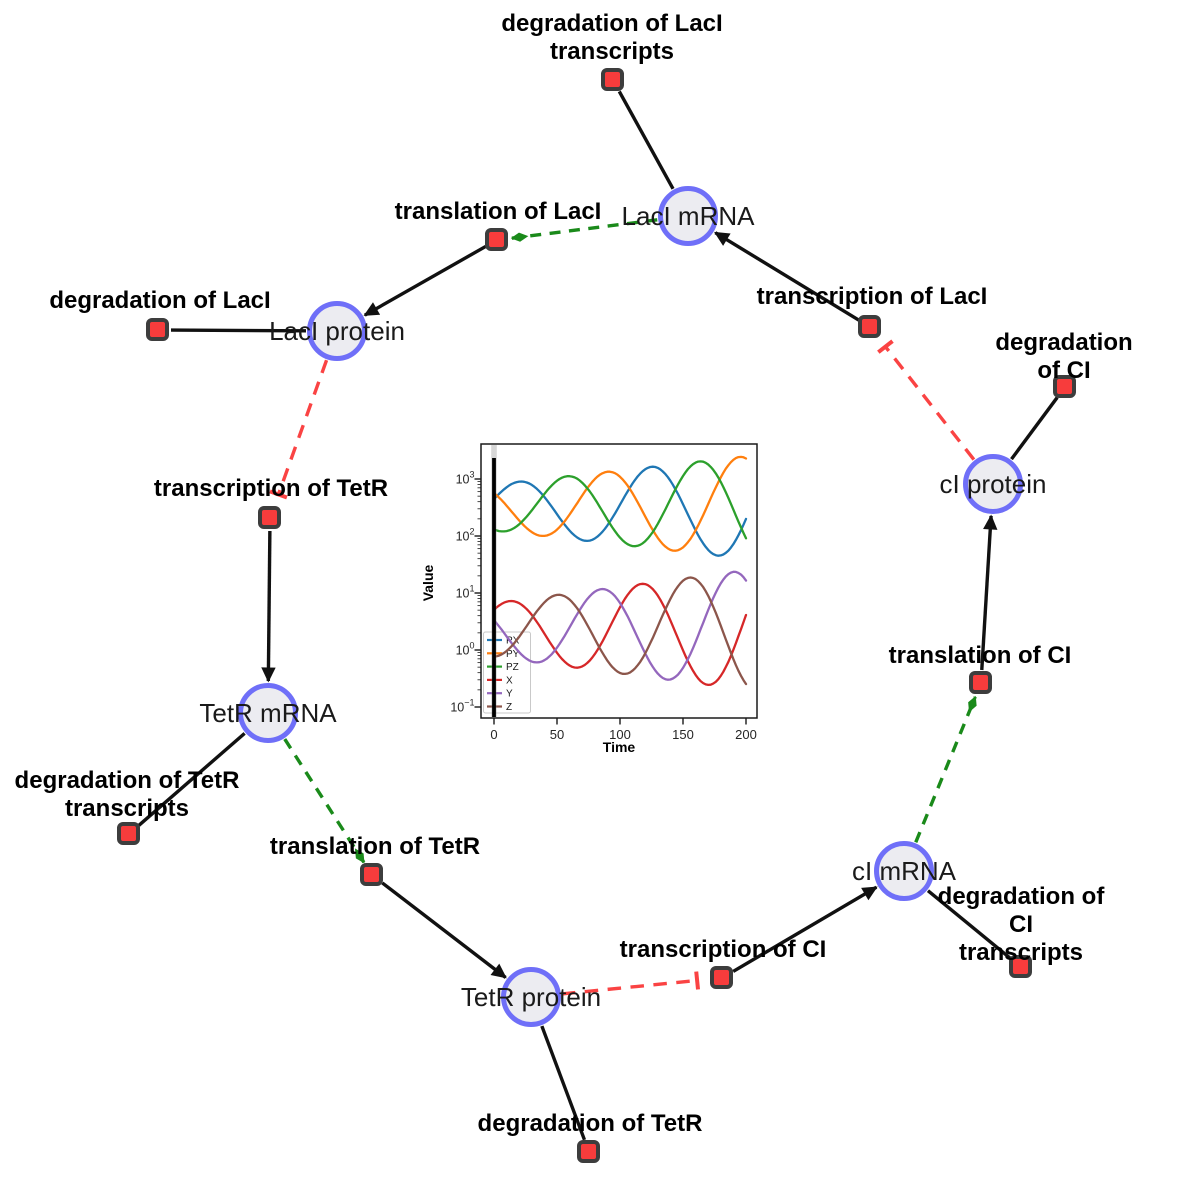 This screenshot has height=1200, width=1189. Describe the element at coordinates (465, 535) in the screenshot. I see `y-tick-label: 10²` at that location.